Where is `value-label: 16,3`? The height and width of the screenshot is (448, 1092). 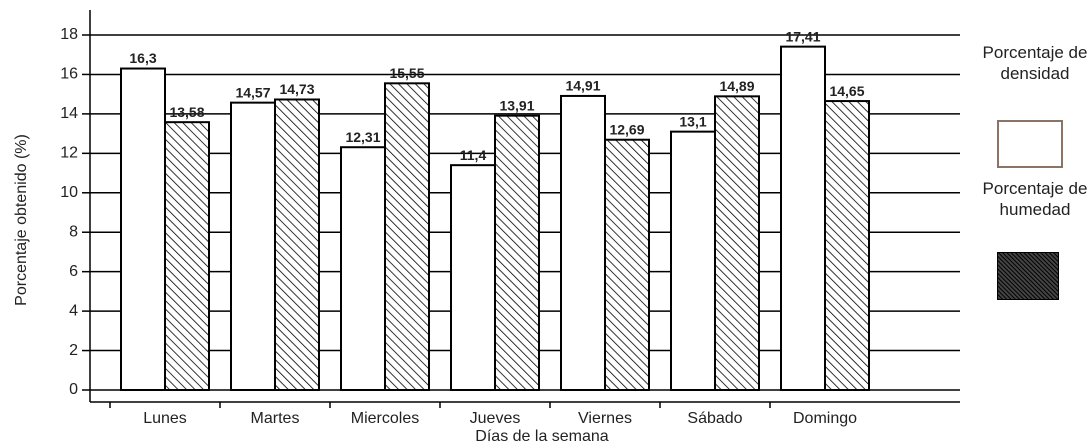 value-label: 16,3 is located at coordinates (142, 58).